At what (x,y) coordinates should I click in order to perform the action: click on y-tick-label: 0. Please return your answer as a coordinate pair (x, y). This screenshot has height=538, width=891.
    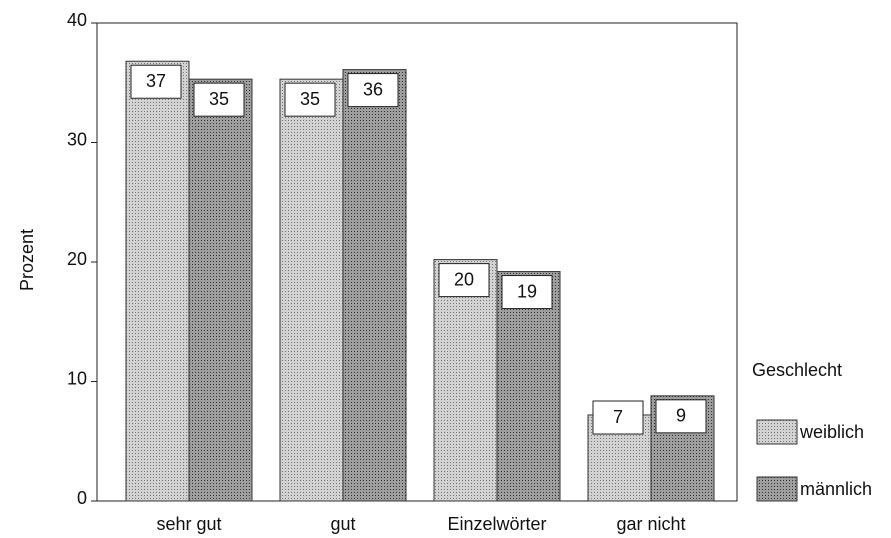
    Looking at the image, I should click on (82, 498).